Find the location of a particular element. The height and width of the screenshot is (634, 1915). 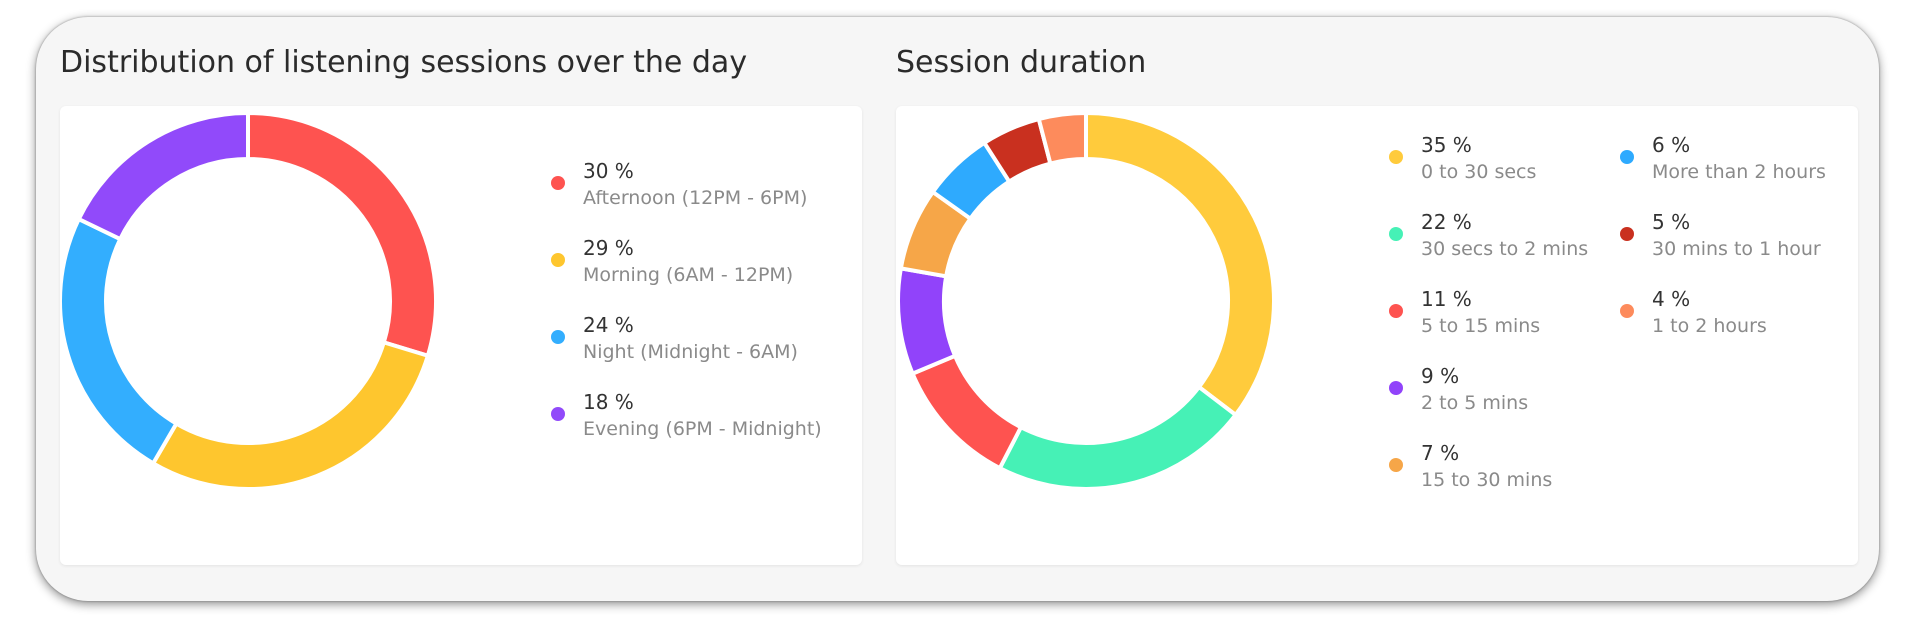

legend-label: 15 to 30 mins is located at coordinates (1487, 480).